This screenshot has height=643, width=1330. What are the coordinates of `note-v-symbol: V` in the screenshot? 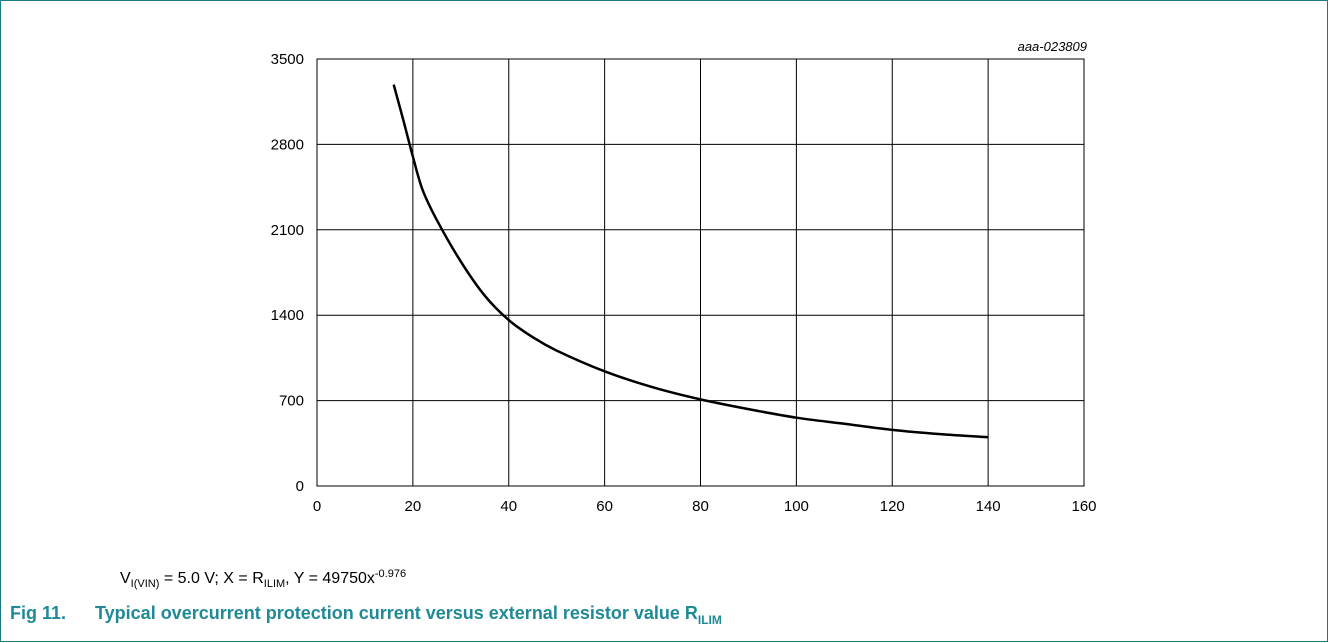 It's located at (125, 578).